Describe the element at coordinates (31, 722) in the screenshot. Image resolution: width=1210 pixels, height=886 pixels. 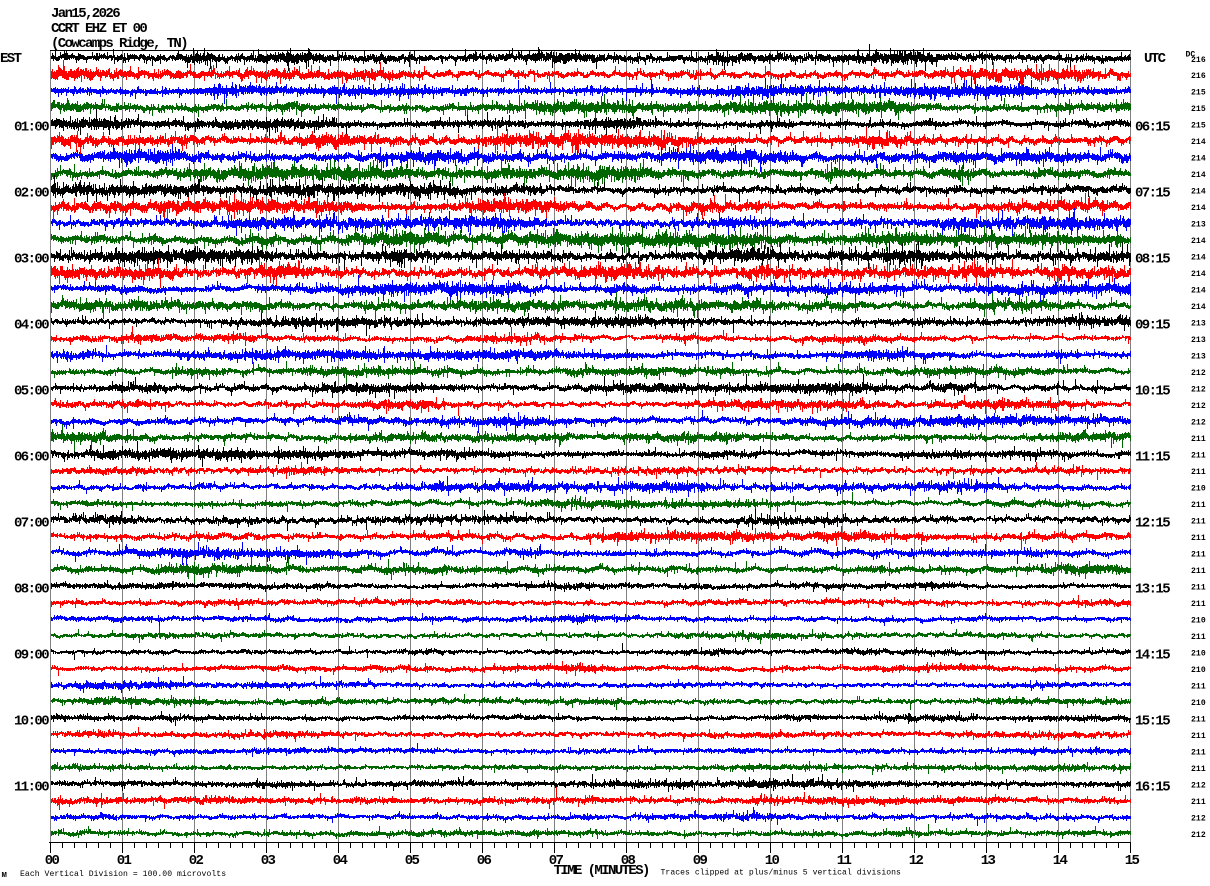
I see `svg-text: 10:00` at that location.